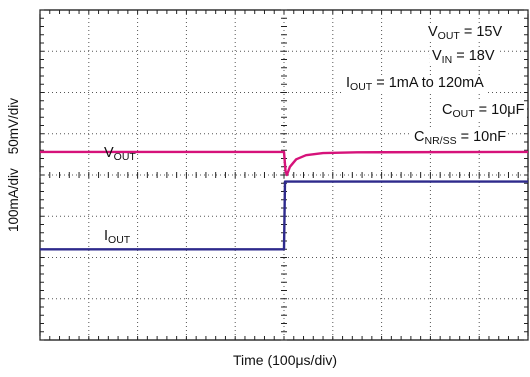 This screenshot has width=530, height=377. I want to click on annotation-cnrss: CNR/SS = 10nF, so click(460, 138).